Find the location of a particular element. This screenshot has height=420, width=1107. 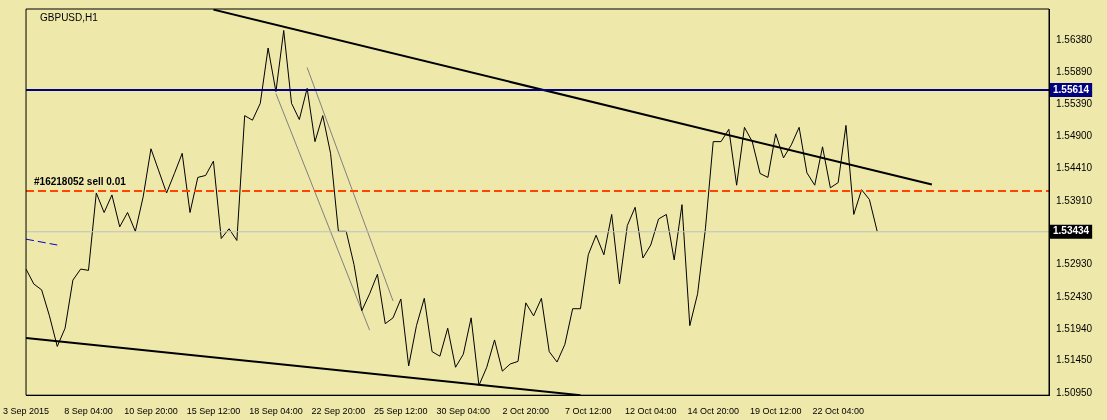

ref-line-label: 1.55614 is located at coordinates (1071, 89).